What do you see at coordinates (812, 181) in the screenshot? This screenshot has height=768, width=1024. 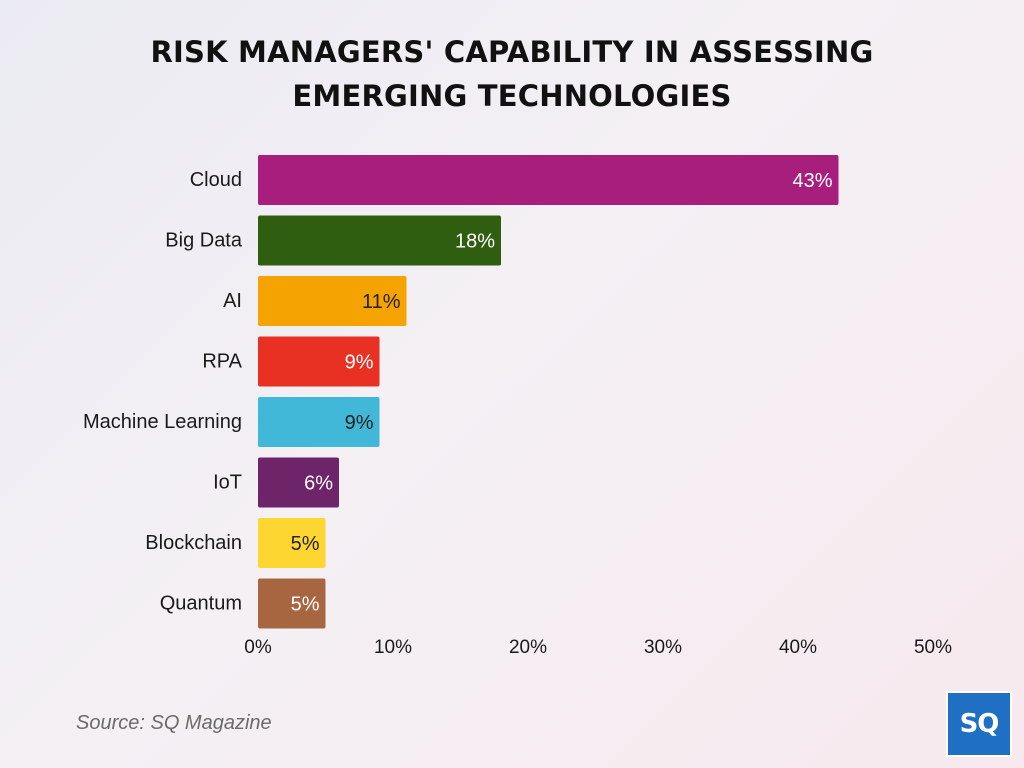 I see `data-label: 43%` at bounding box center [812, 181].